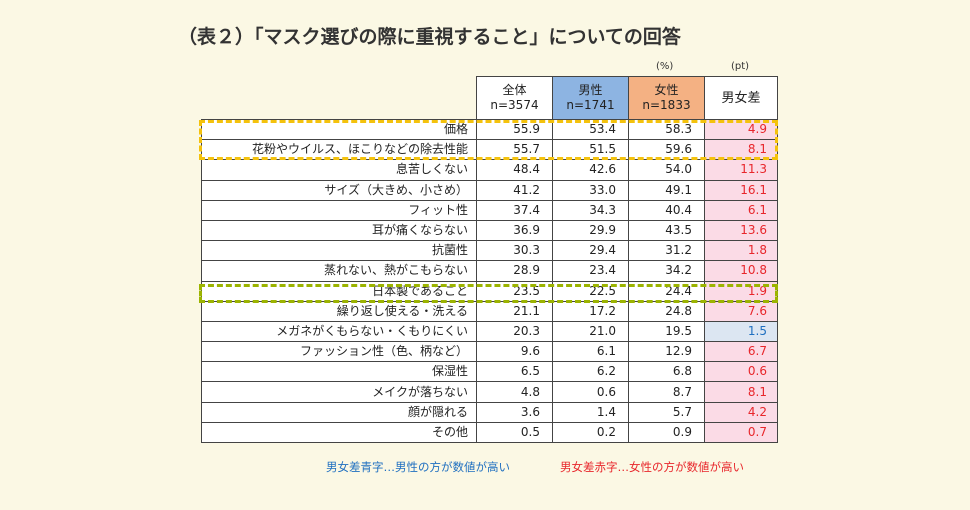 The height and width of the screenshot is (510, 970). What do you see at coordinates (339, 311) in the screenshot?
I see `row-label: 繰り返し使える・洗える` at bounding box center [339, 311].